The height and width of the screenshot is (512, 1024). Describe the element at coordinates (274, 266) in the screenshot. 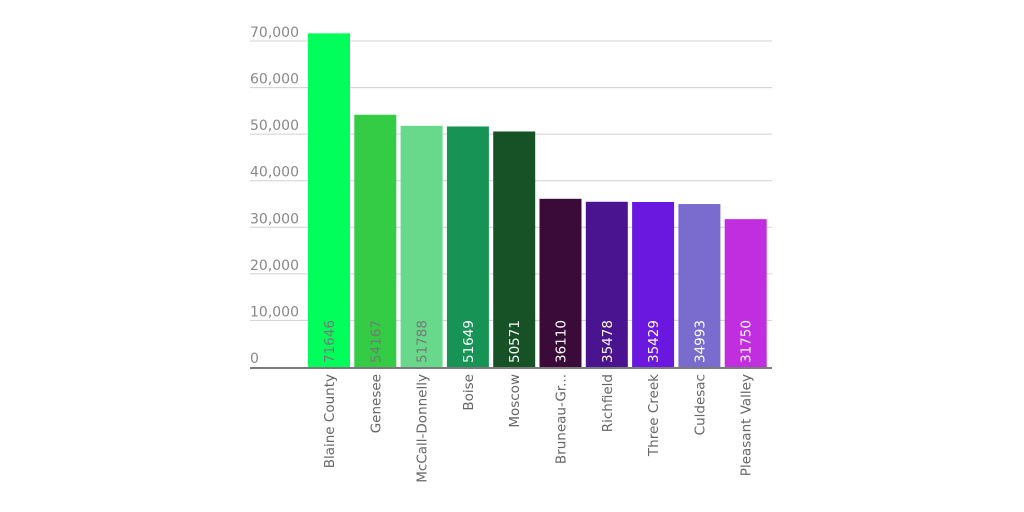

I see `y-tick-label: 20,000` at that location.